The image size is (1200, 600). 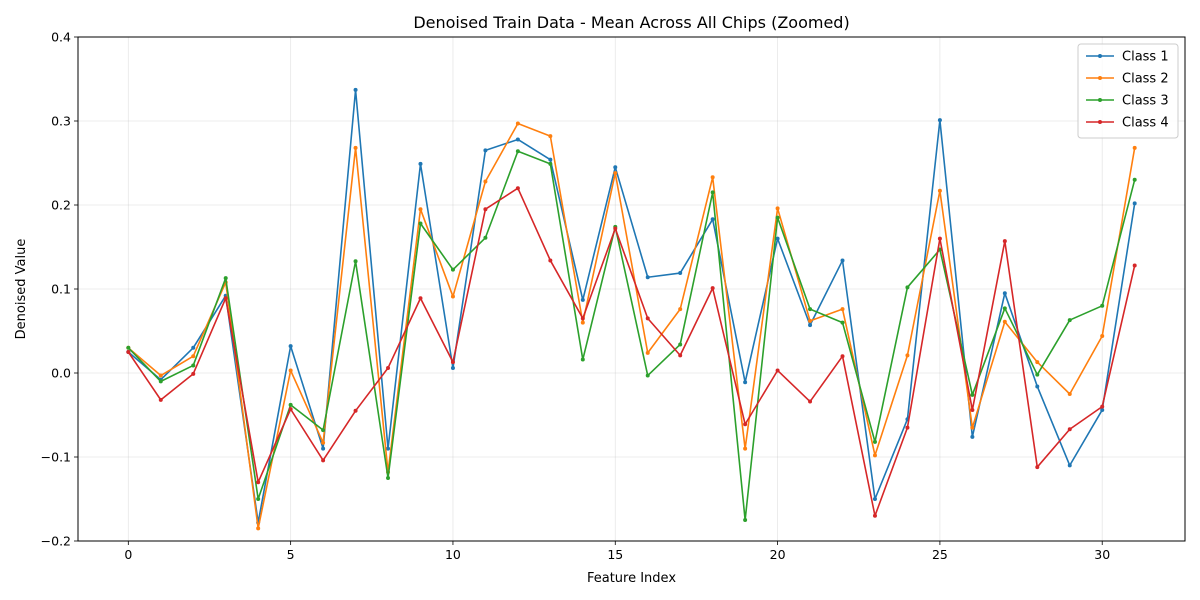 I want to click on y-tick-label: −0.2, so click(x=56, y=541).